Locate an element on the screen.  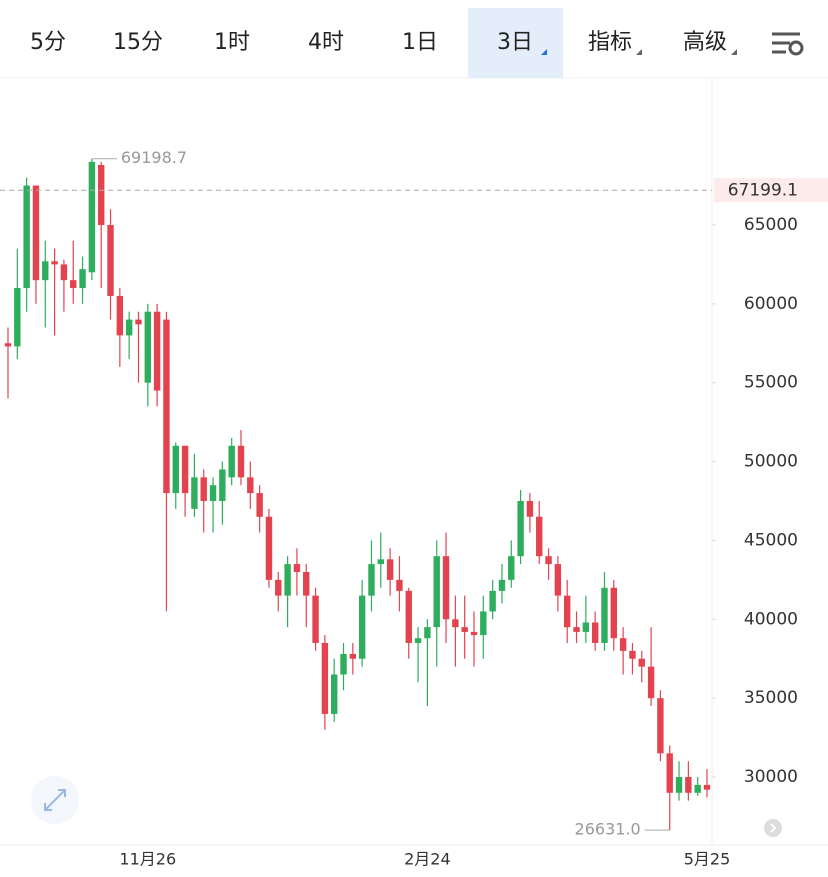
tab: 高级 is located at coordinates (705, 42).